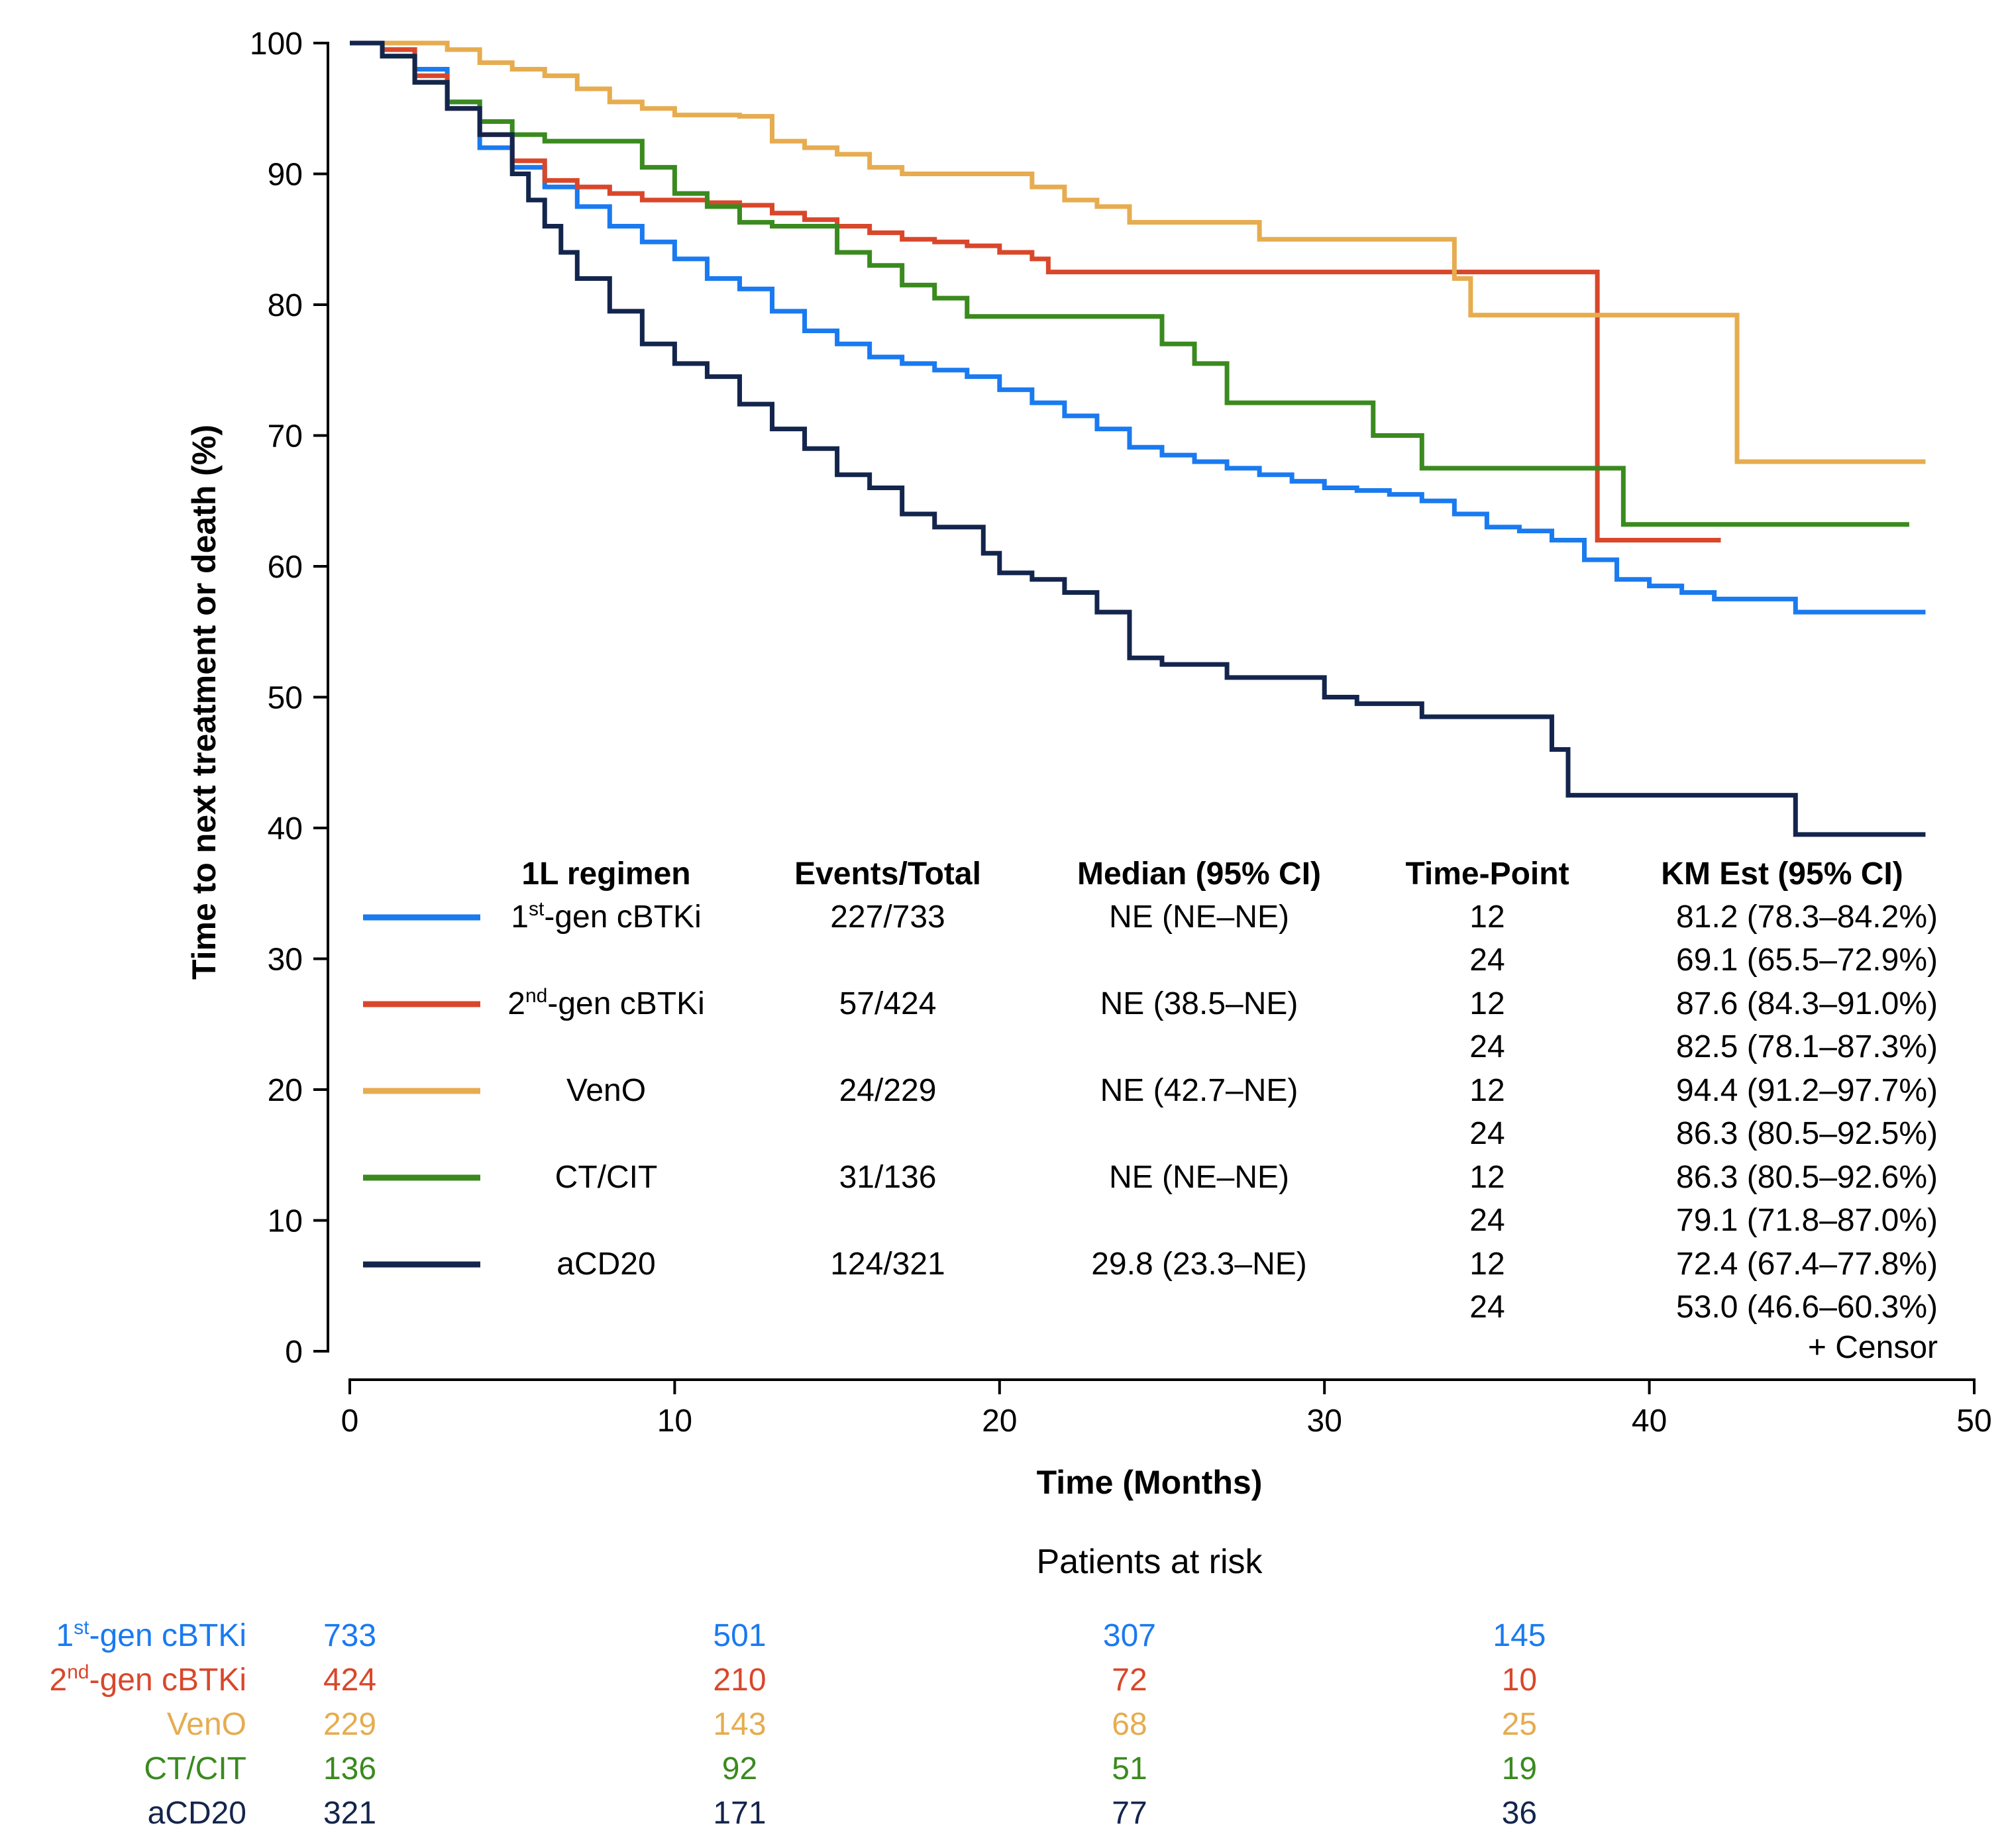 The width and height of the screenshot is (2008, 1848). I want to click on x-tick-label: 50, so click(1974, 1421).